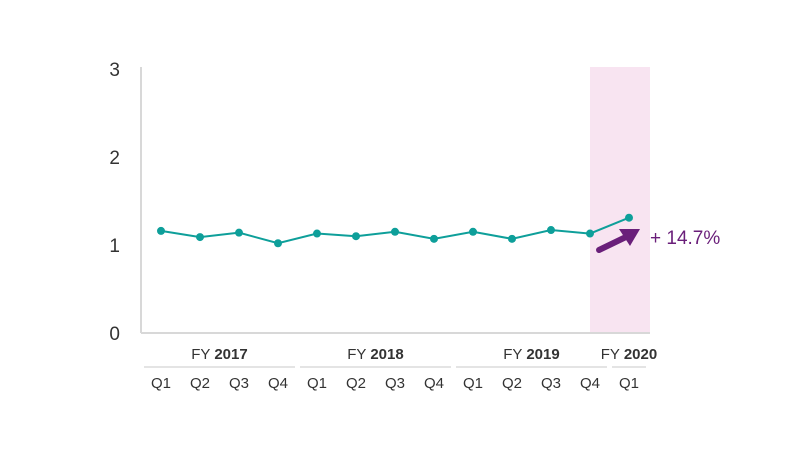 The width and height of the screenshot is (787, 457). I want to click on group-label: FY 2020, so click(629, 354).